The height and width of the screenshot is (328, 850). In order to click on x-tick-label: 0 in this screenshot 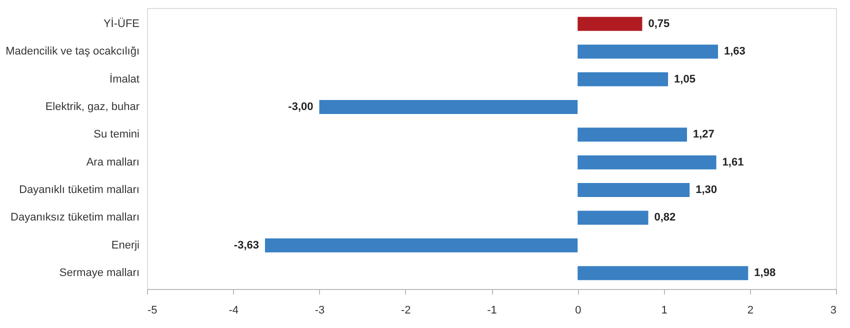, I will do `click(578, 310)`.